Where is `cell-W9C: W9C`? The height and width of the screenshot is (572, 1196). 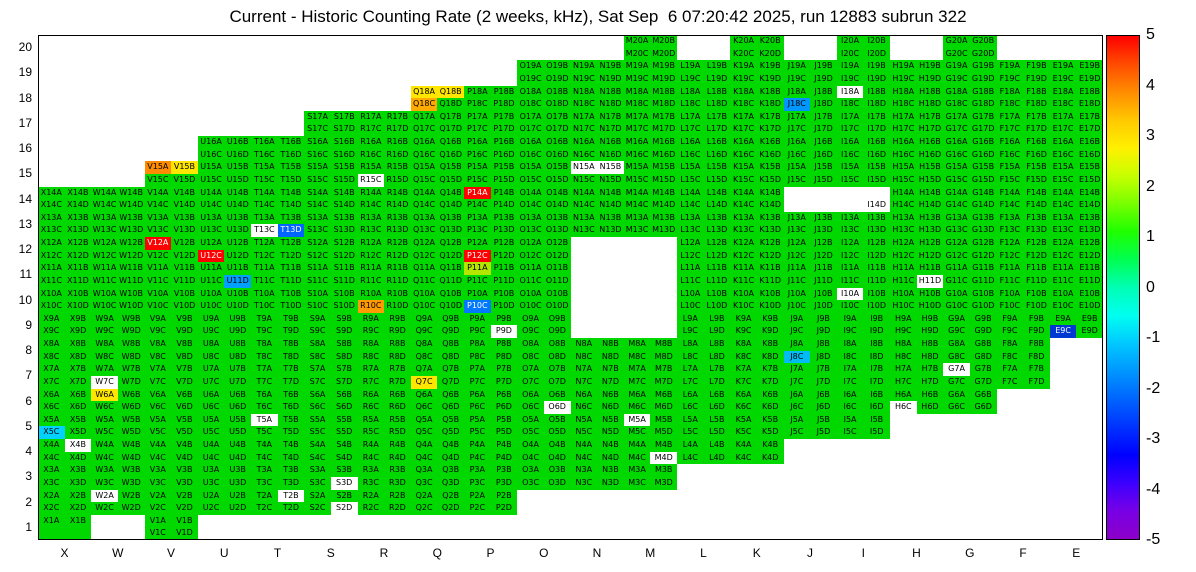
cell-W9C: W9C is located at coordinates (104, 331).